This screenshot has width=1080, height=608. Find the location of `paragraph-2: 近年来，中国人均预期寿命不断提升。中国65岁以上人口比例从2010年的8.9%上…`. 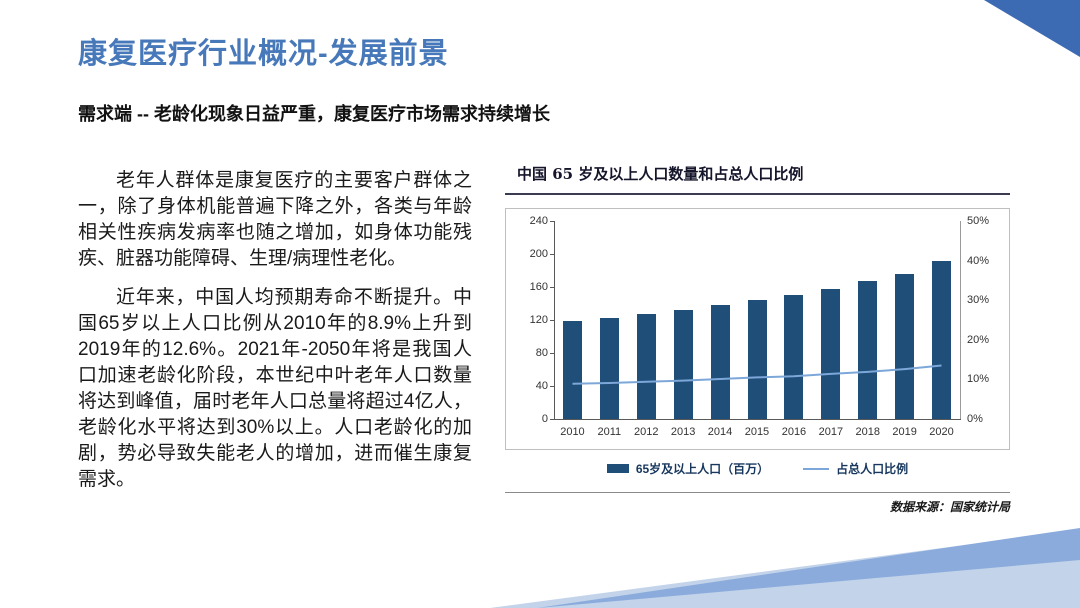

paragraph-2: 近年来，中国人均预期寿命不断提升。中国65岁以上人口比例从2010年的8.9%上… is located at coordinates (275, 388).